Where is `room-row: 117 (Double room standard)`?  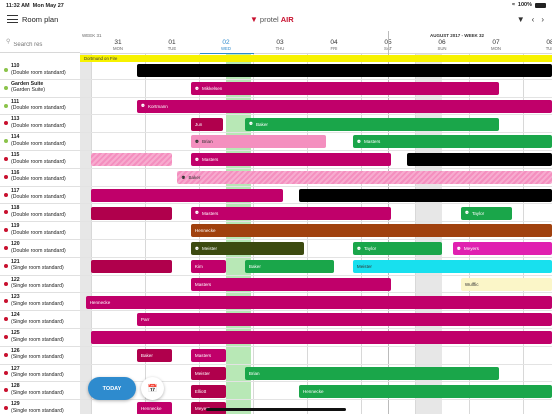 room-row: 117 (Double room standard) is located at coordinates (40, 196).